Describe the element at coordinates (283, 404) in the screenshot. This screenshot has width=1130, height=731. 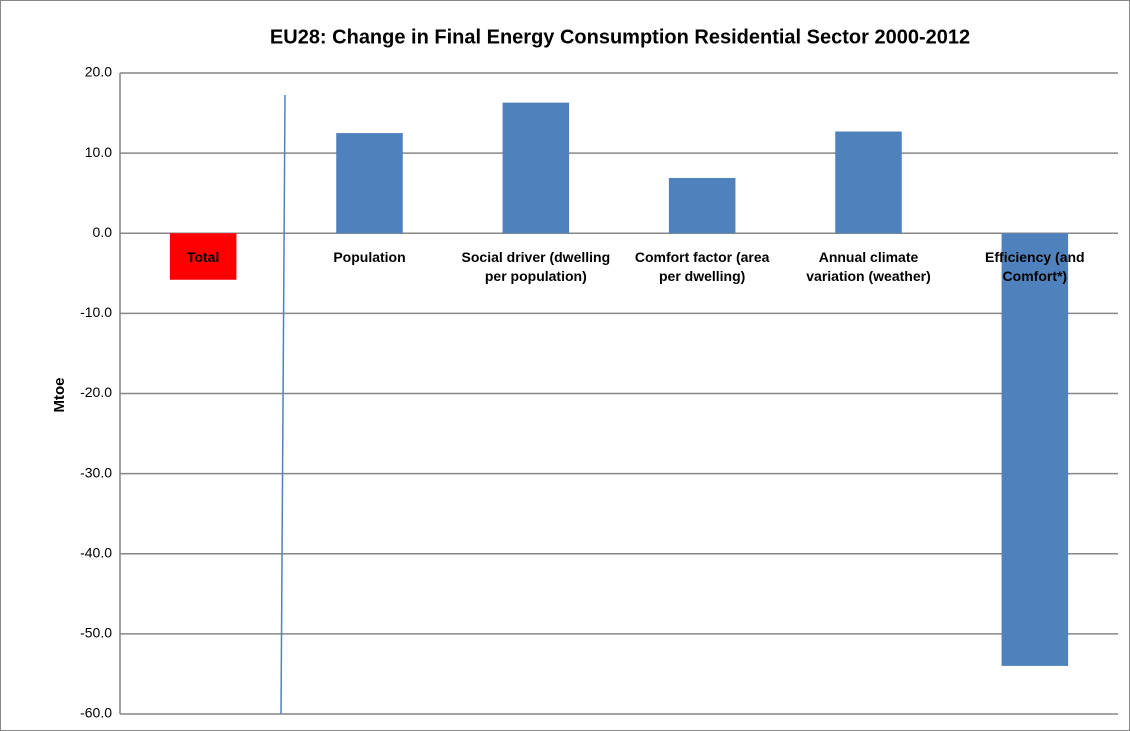
I see `separator-line` at that location.